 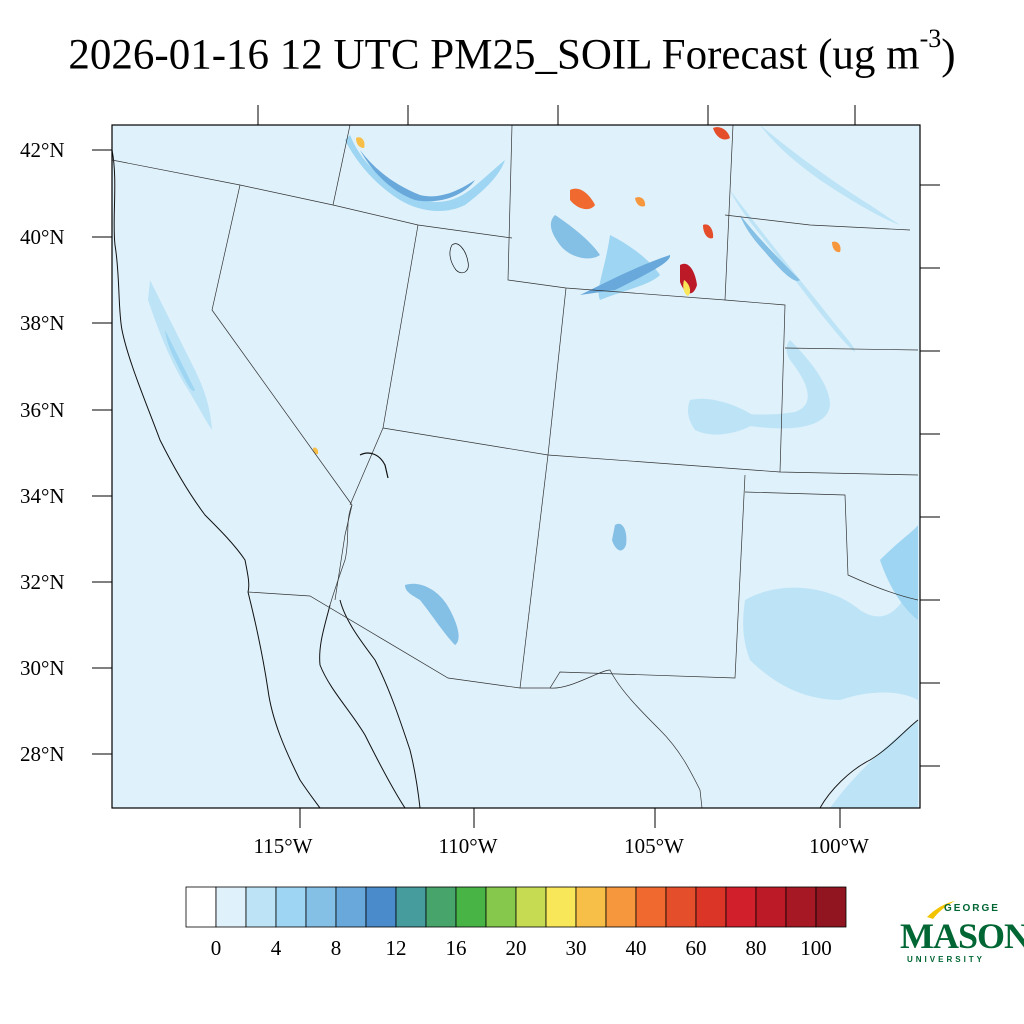 What do you see at coordinates (42, 410) in the screenshot?
I see `lat-label: 36°N` at bounding box center [42, 410].